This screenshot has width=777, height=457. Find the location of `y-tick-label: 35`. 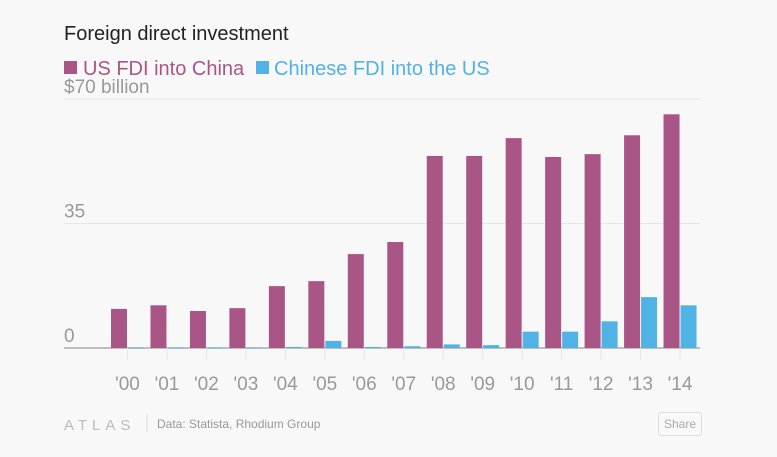

y-tick-label: 35 is located at coordinates (74, 212).